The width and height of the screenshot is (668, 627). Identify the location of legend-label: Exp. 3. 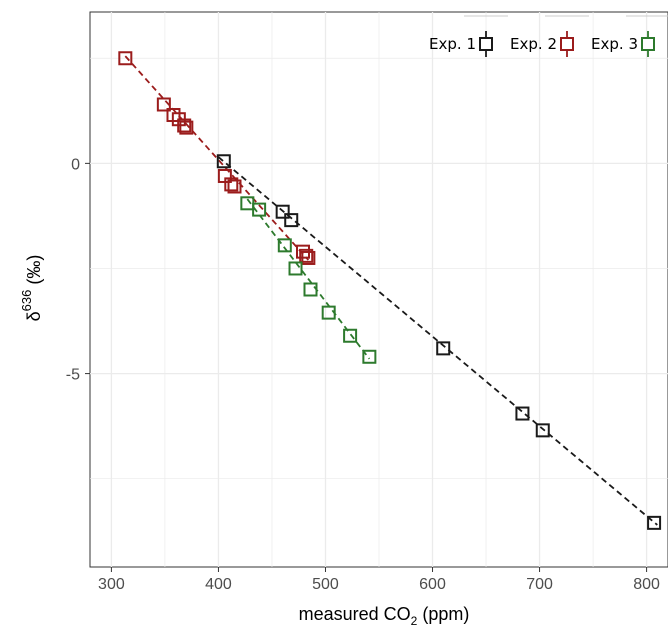
(614, 44).